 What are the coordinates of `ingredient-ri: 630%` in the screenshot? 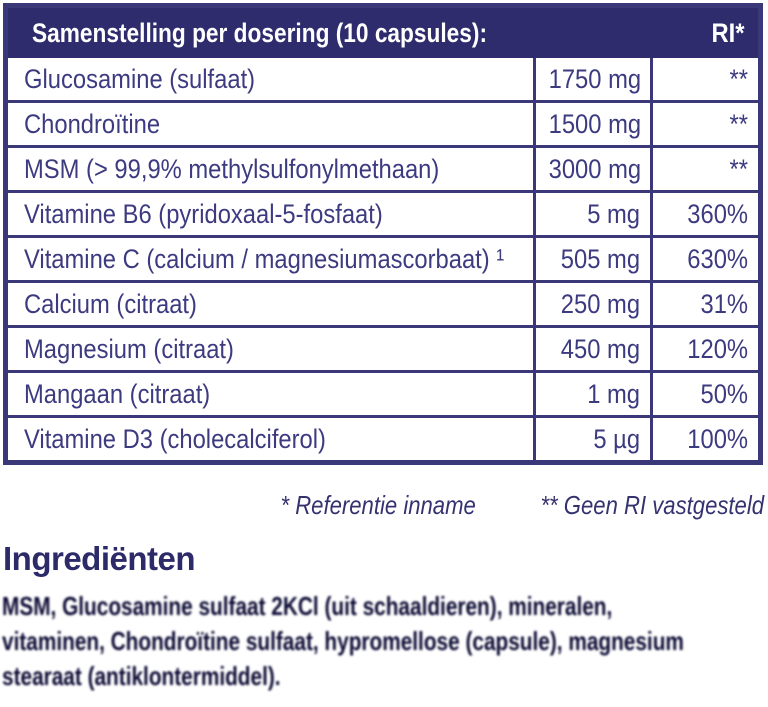 It's located at (717, 259).